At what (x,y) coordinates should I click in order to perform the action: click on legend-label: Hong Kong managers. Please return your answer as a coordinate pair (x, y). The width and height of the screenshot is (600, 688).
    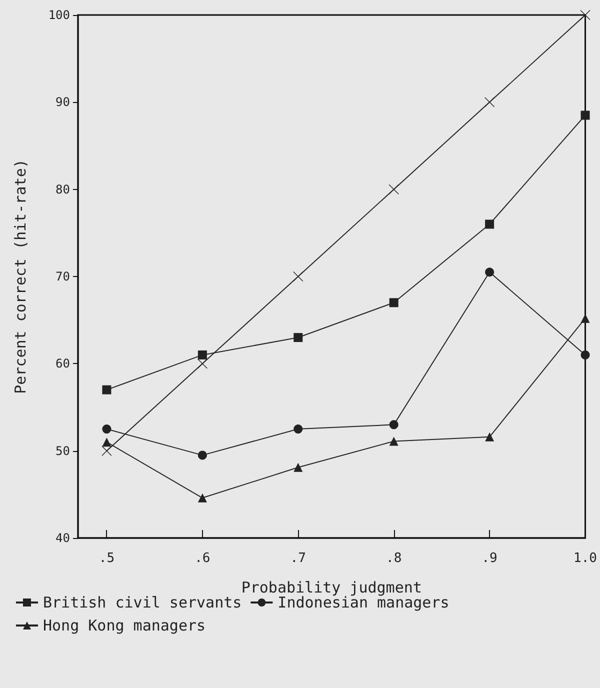
    Looking at the image, I should click on (124, 625).